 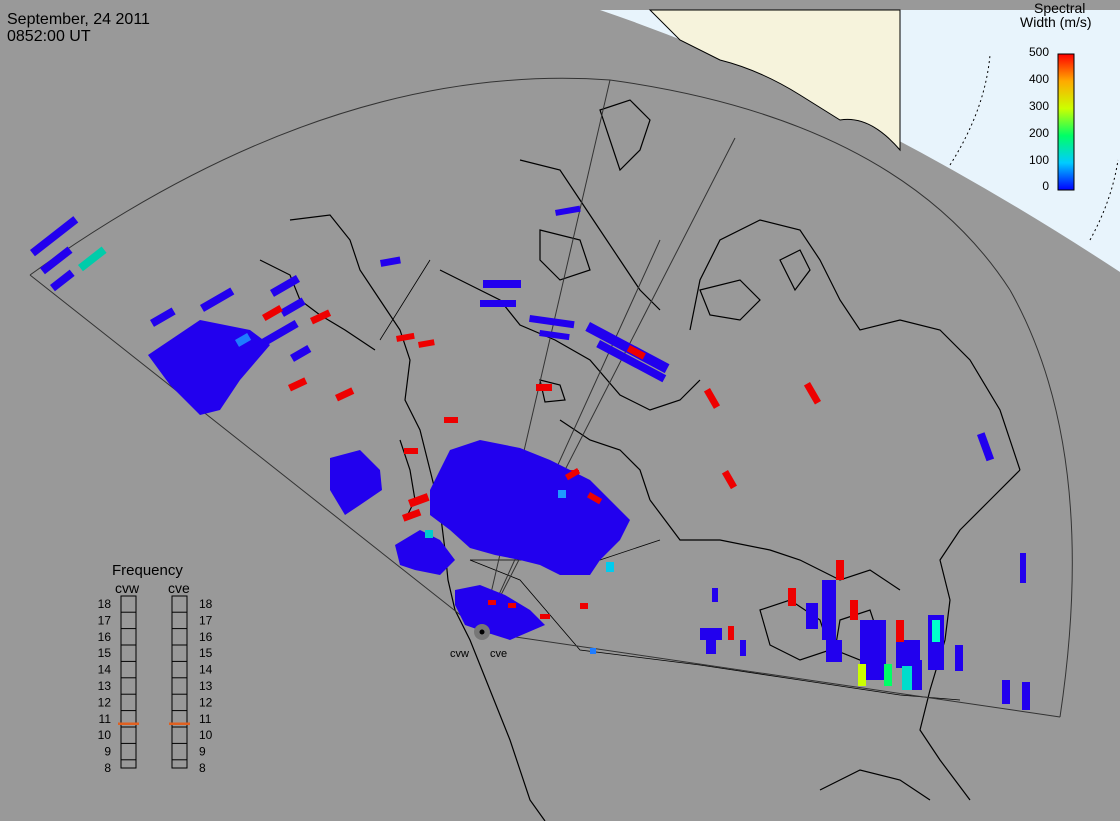 I want to click on frequency-tick-right: 14, so click(x=206, y=670).